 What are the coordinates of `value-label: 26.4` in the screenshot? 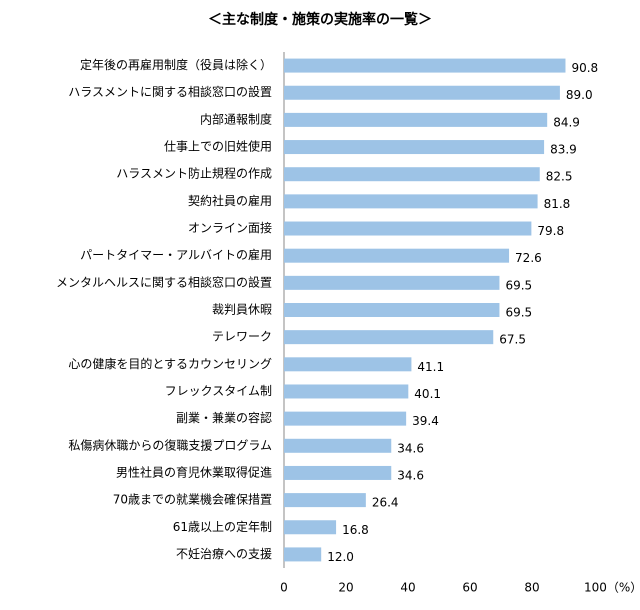 It's located at (385, 503).